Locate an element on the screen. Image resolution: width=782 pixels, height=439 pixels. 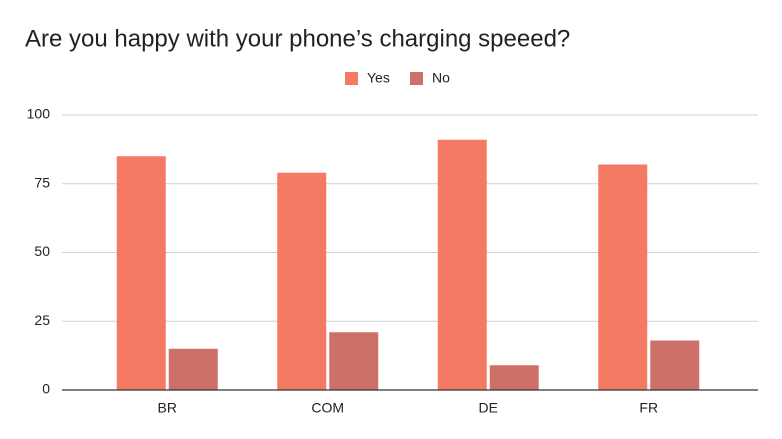
y-tick-label: 75 is located at coordinates (42, 182).